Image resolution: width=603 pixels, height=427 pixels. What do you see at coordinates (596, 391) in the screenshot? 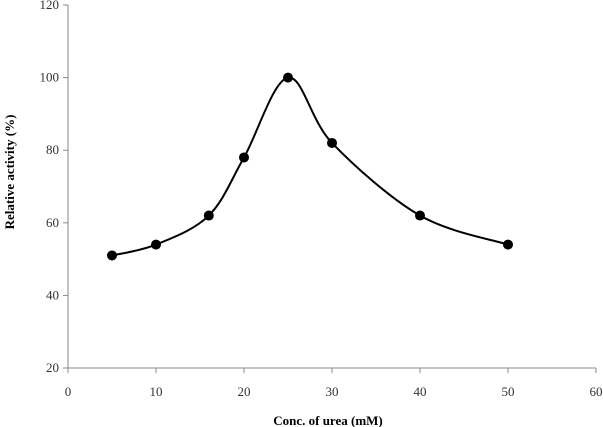
I see `x-tick-label: 60` at bounding box center [596, 391].